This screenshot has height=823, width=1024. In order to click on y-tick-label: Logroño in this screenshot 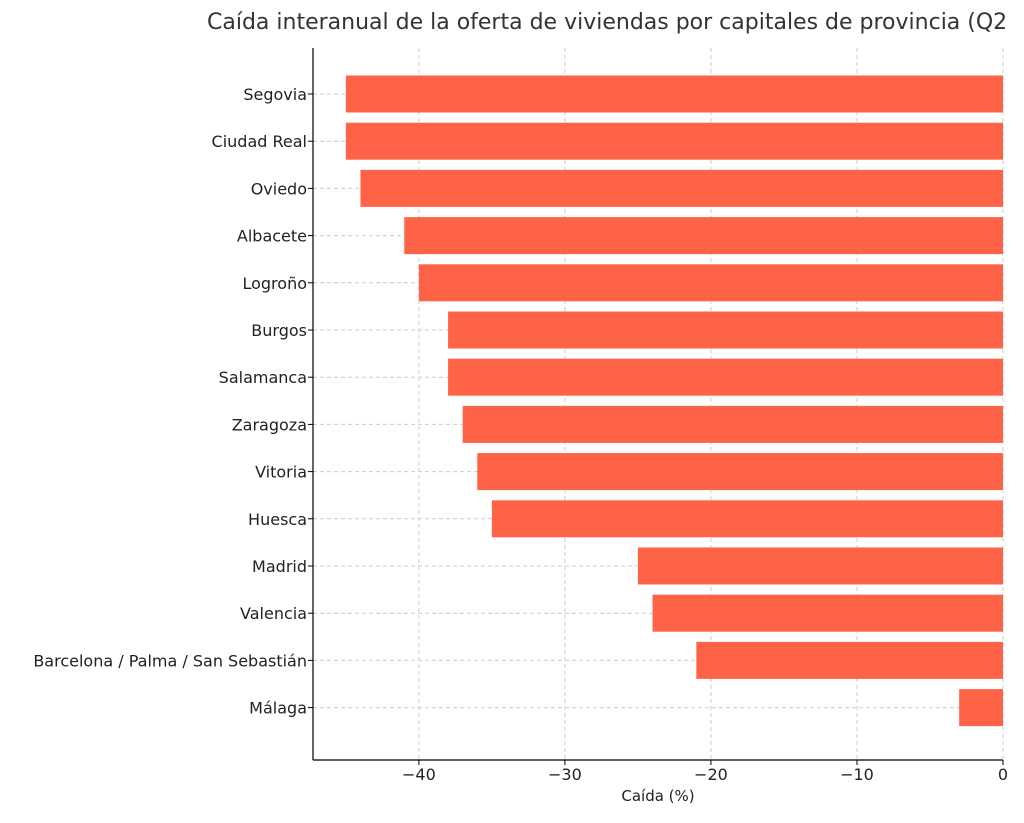, I will do `click(274, 283)`.